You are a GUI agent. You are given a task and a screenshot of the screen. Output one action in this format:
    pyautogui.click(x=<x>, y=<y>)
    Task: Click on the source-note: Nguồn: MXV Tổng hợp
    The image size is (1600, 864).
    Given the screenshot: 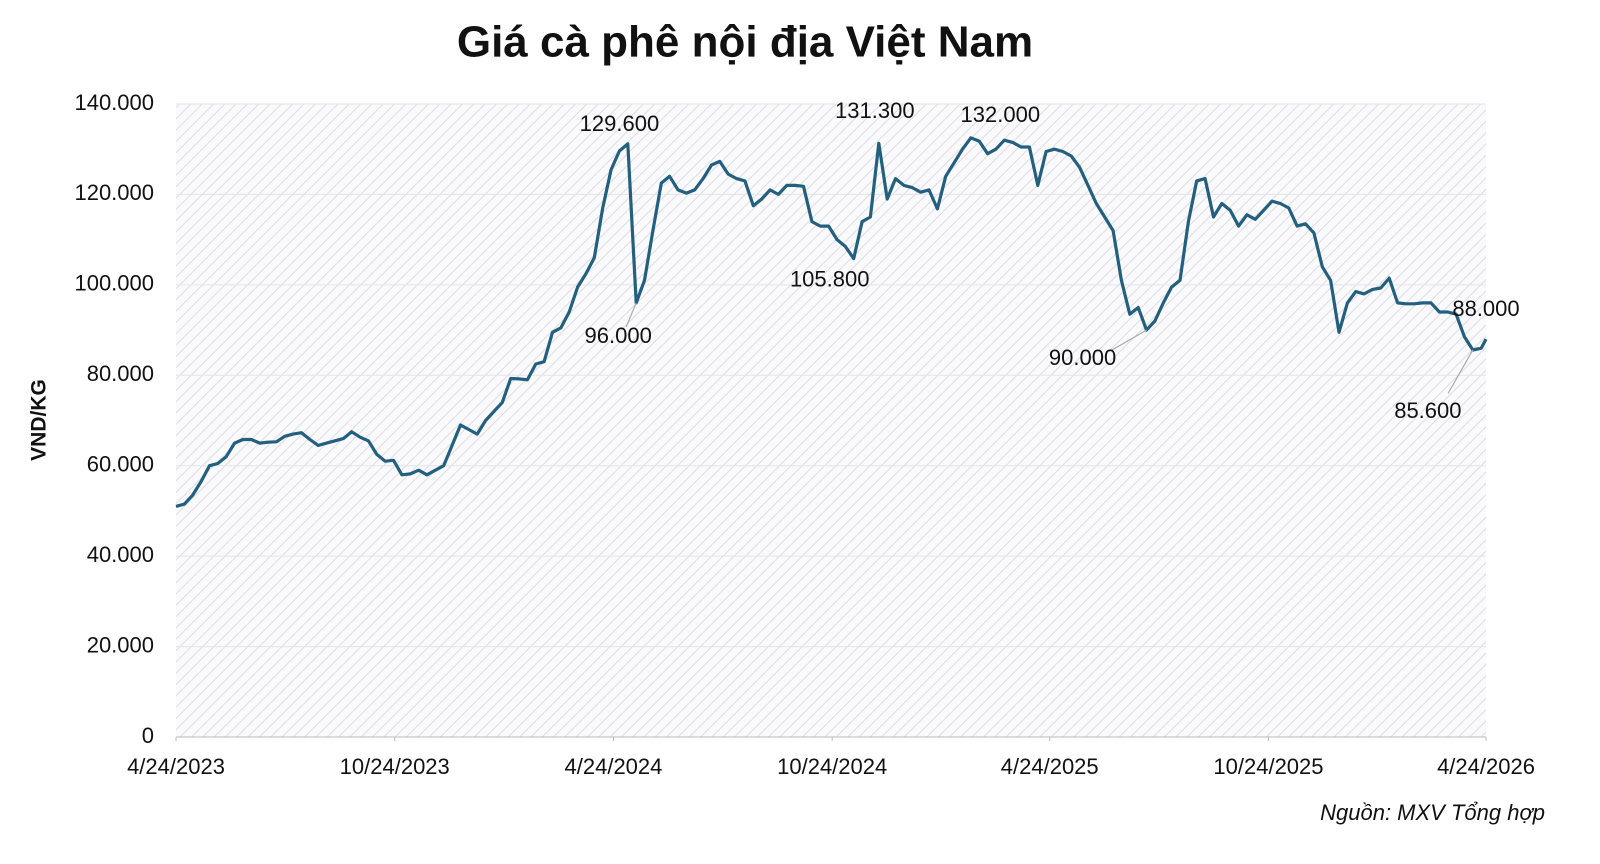 What is the action you would take?
    pyautogui.click(x=1432, y=812)
    